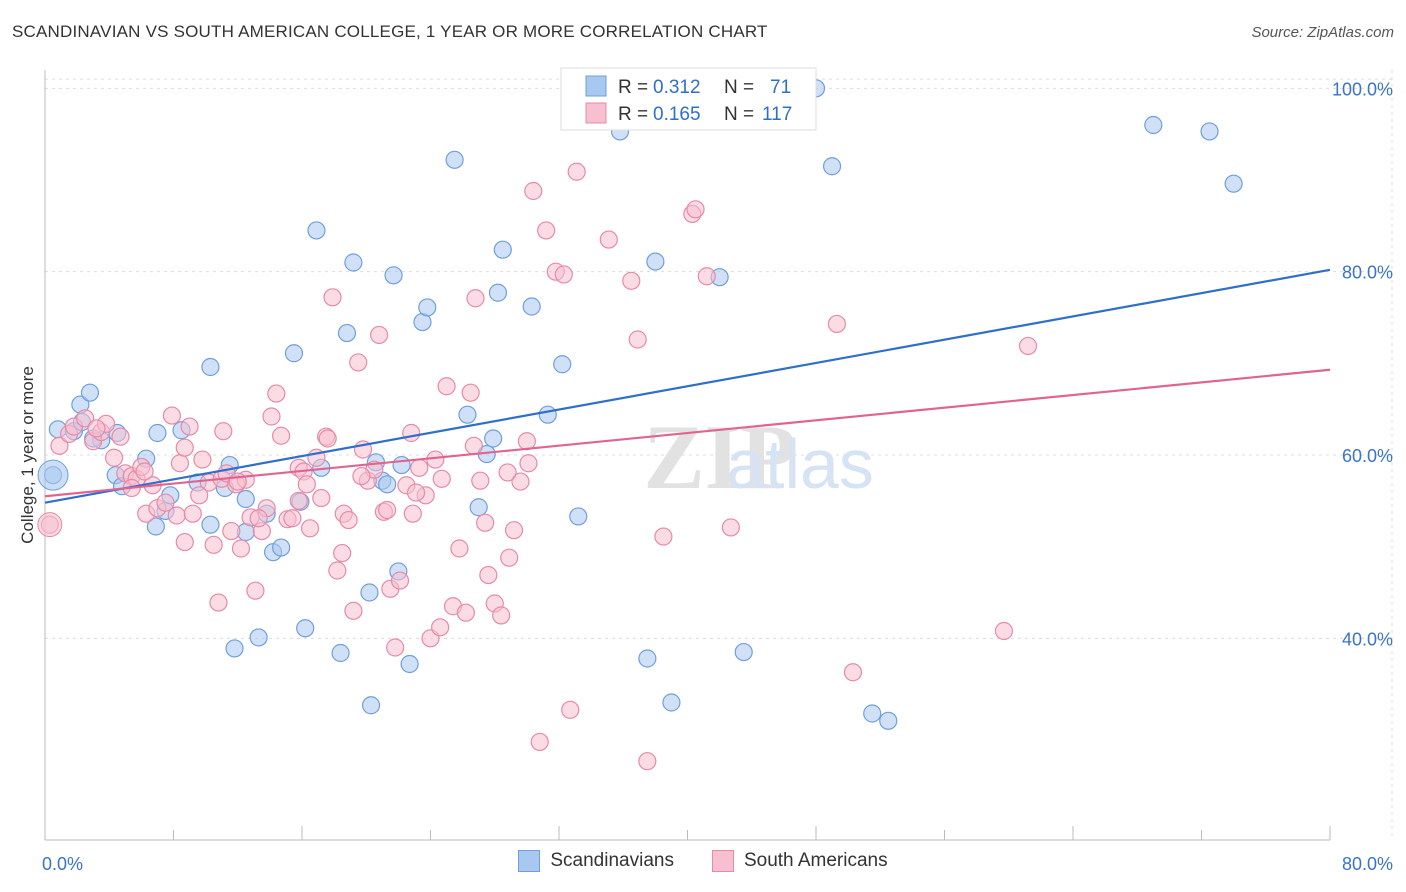 This screenshot has width=1406, height=892. I want to click on legend-r-value-2: 0.165, so click(677, 114).